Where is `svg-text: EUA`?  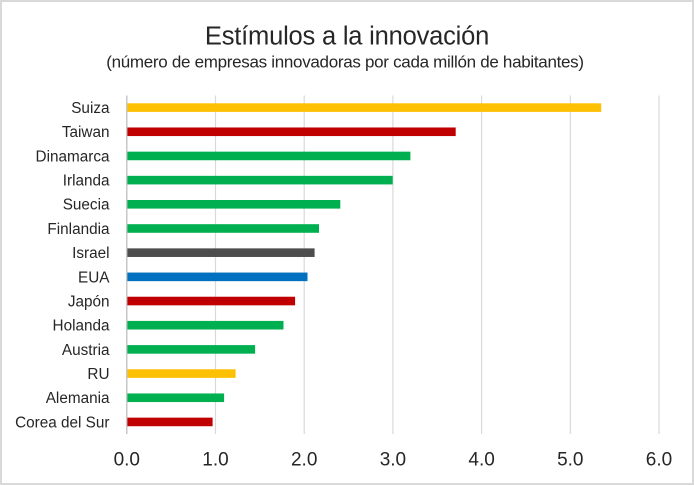
svg-text: EUA is located at coordinates (94, 277).